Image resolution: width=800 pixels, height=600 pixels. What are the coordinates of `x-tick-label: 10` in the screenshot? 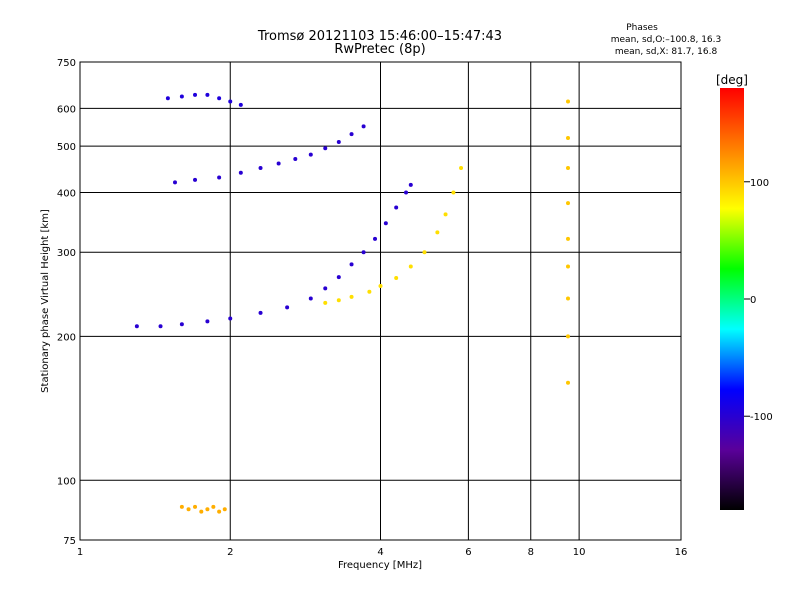 It's located at (579, 552).